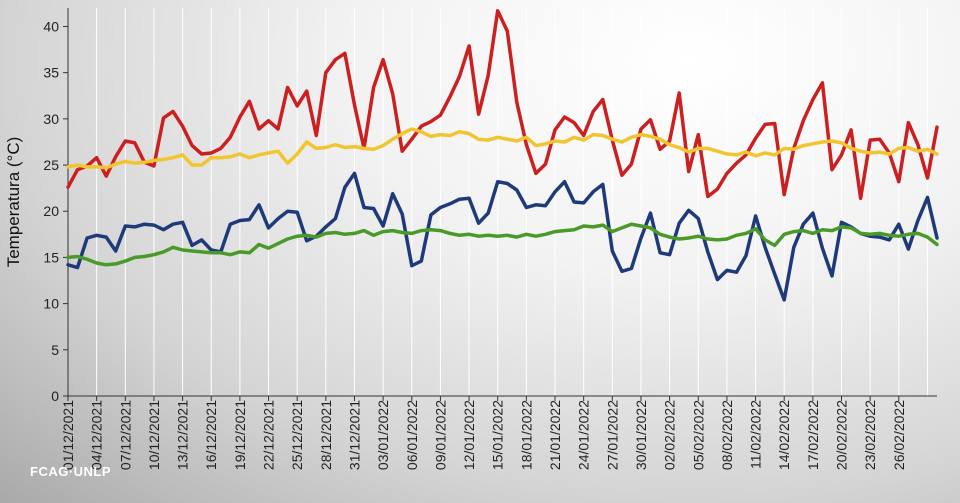  I want to click on x-tick-label: 20/02/2022, so click(842, 435).